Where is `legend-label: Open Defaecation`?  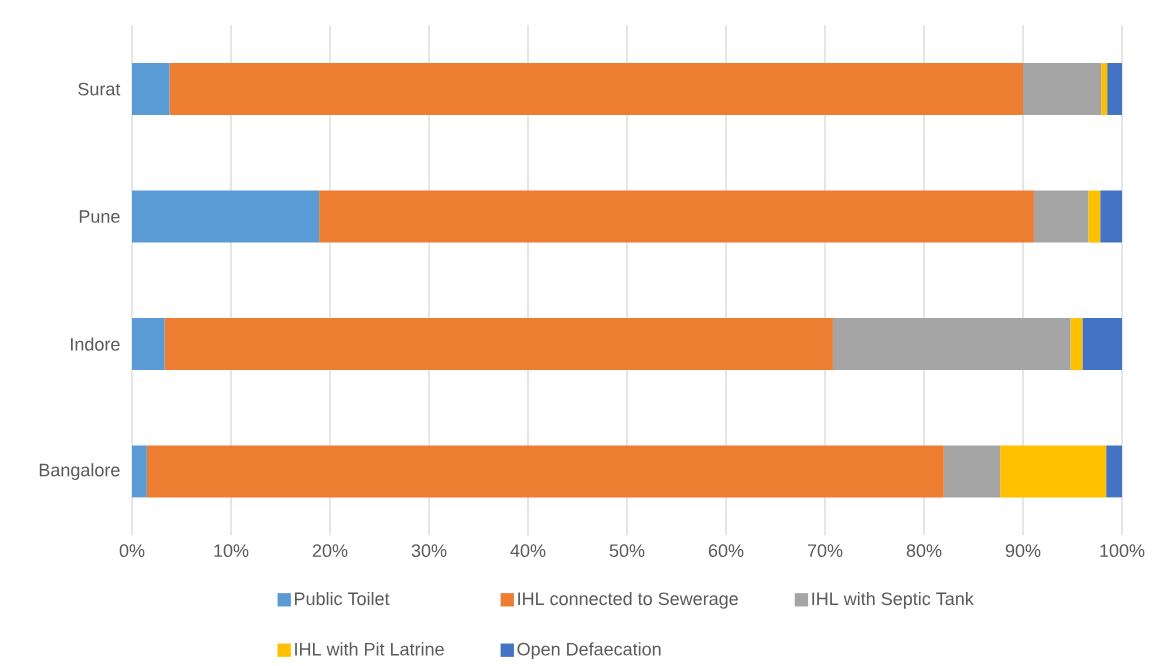
legend-label: Open Defaecation is located at coordinates (589, 651).